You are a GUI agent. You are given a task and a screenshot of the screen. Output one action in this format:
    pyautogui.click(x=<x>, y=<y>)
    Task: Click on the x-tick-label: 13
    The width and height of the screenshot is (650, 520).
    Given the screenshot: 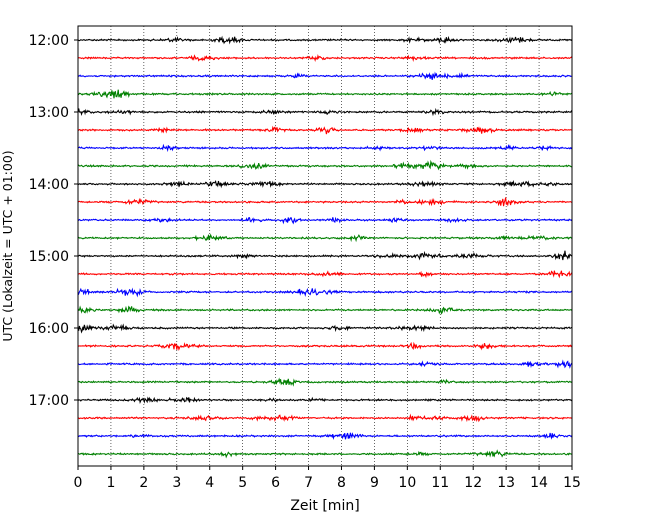 What is the action you would take?
    pyautogui.click(x=506, y=483)
    